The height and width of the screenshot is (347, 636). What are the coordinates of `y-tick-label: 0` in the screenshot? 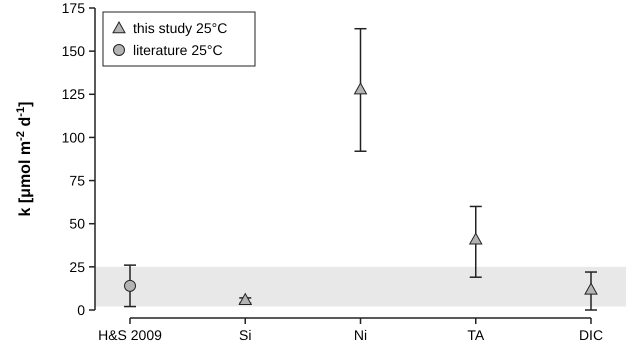 It's located at (81, 310).